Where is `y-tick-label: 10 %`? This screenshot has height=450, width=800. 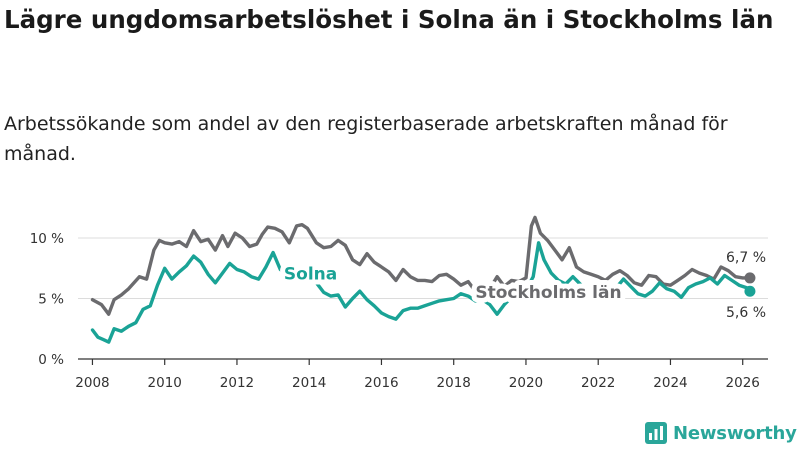
y-tick-label: 10 % is located at coordinates (47, 239).